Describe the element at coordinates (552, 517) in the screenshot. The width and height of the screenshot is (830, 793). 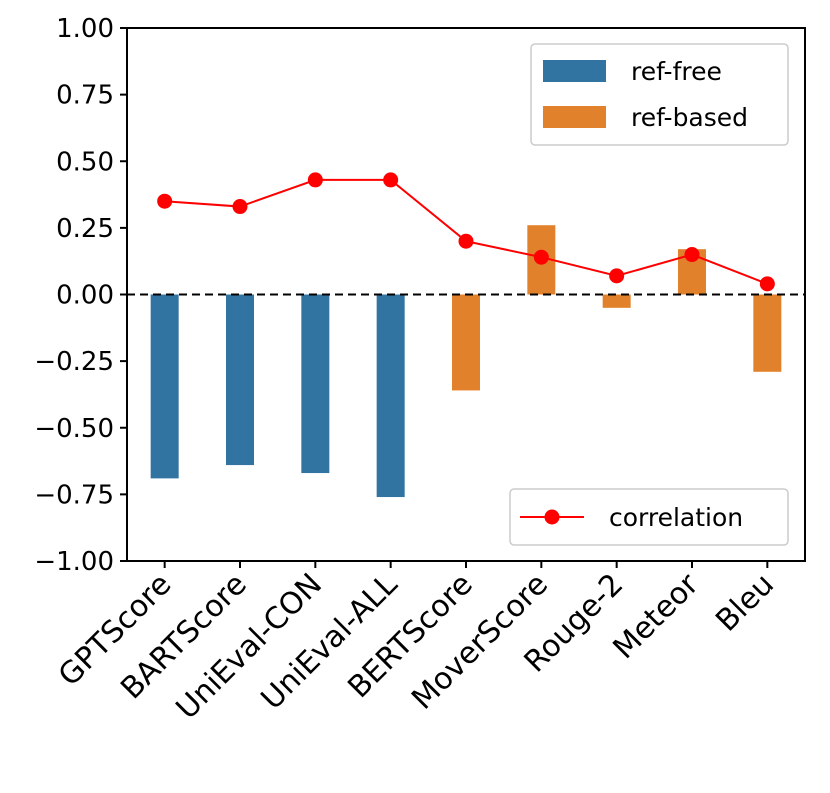
I see `legend-marker-sample` at that location.